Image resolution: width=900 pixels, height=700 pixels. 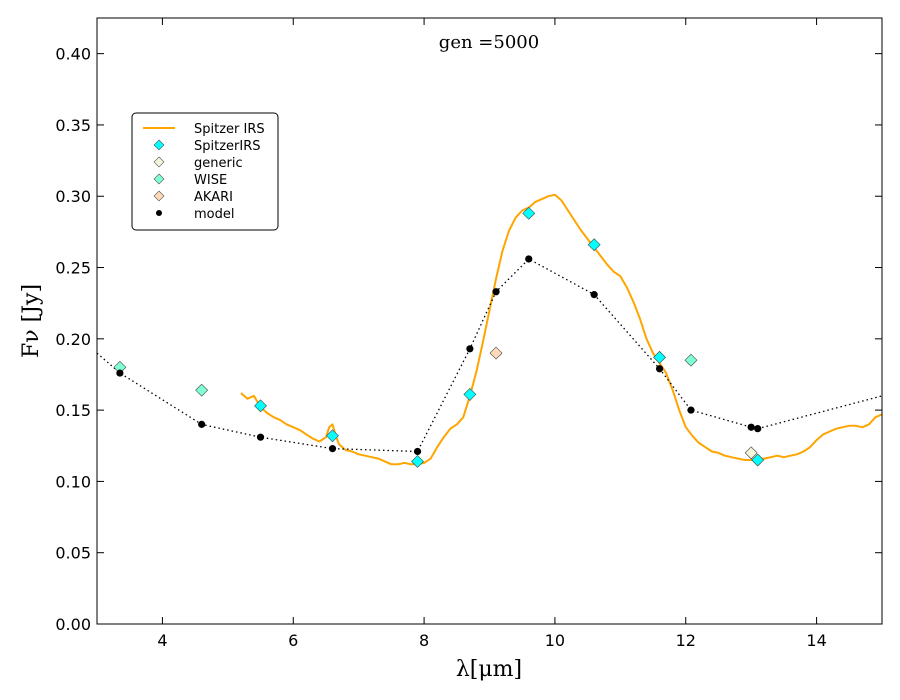 What do you see at coordinates (159, 162) in the screenshot?
I see `legend-swatch-generic` at bounding box center [159, 162].